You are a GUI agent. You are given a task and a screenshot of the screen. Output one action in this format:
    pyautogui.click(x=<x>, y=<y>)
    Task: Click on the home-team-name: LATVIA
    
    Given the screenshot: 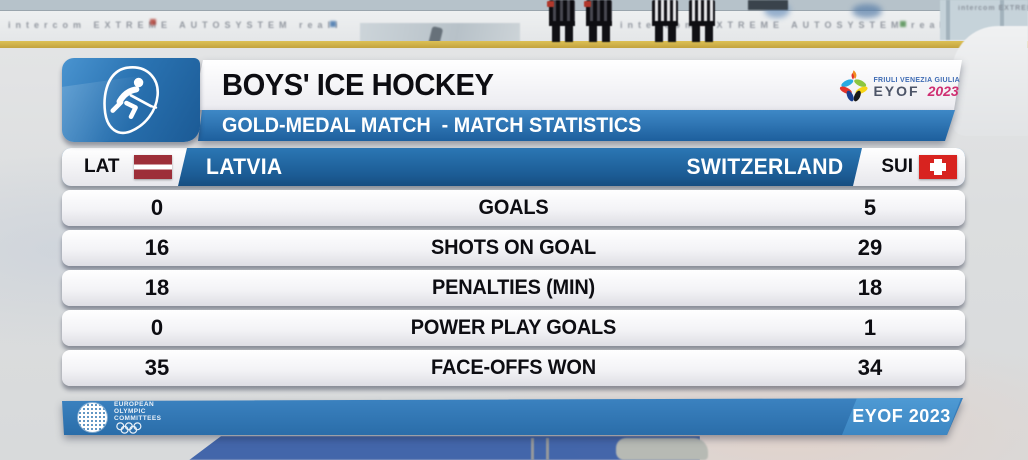 What is the action you would take?
    pyautogui.click(x=244, y=166)
    